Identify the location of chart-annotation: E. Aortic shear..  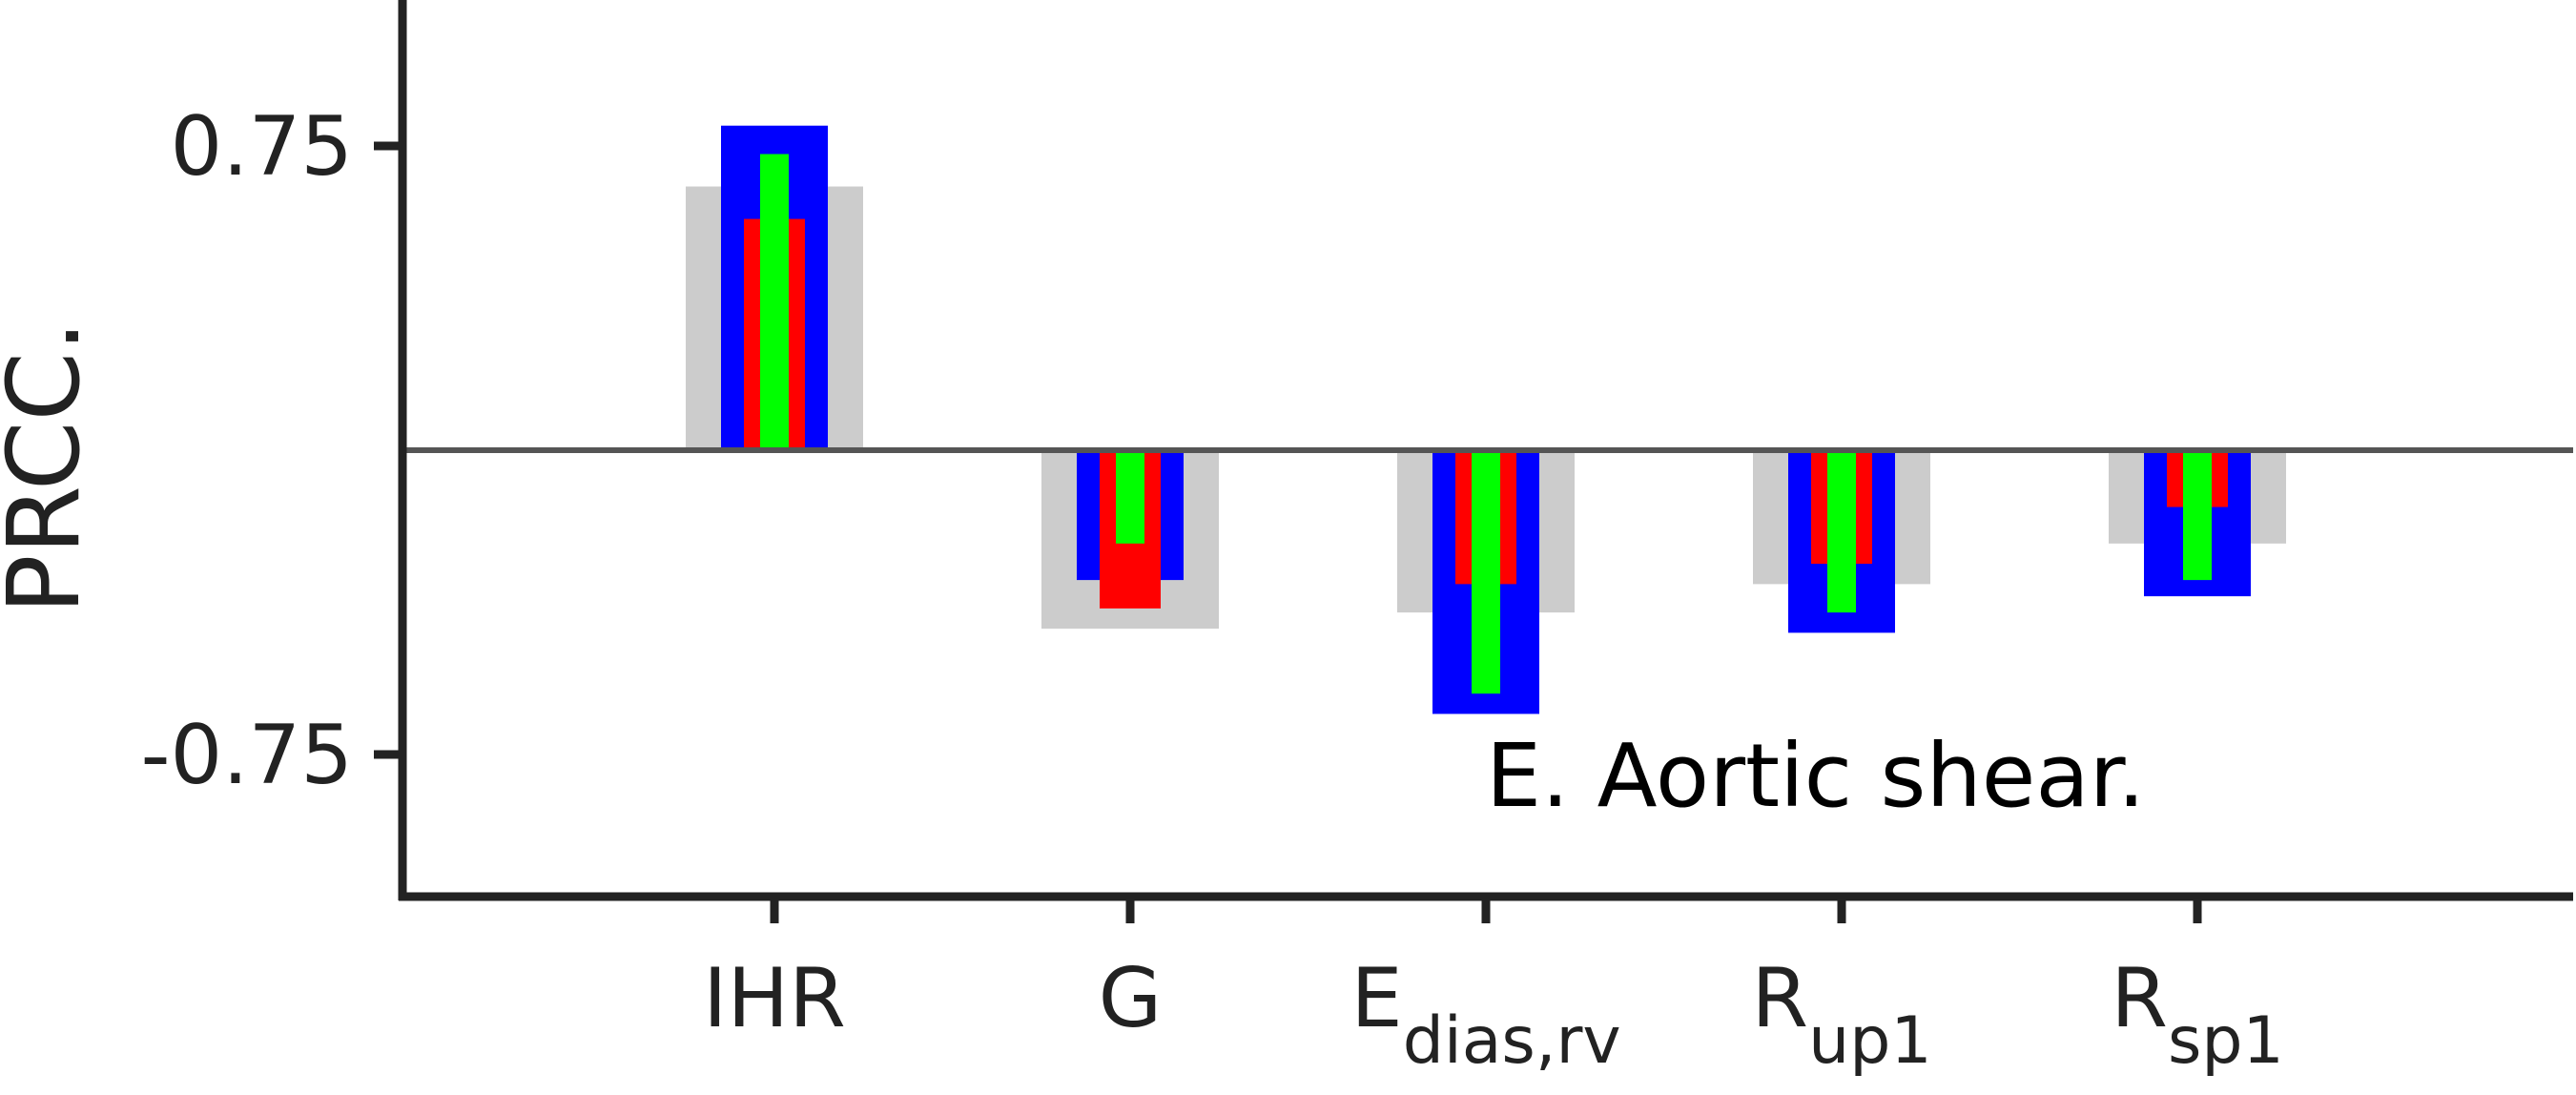
(1815, 776).